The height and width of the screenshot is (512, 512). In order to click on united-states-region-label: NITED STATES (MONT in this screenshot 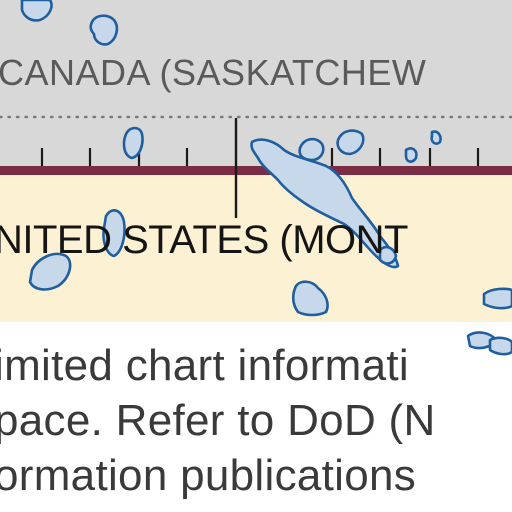, I will do `click(204, 240)`.